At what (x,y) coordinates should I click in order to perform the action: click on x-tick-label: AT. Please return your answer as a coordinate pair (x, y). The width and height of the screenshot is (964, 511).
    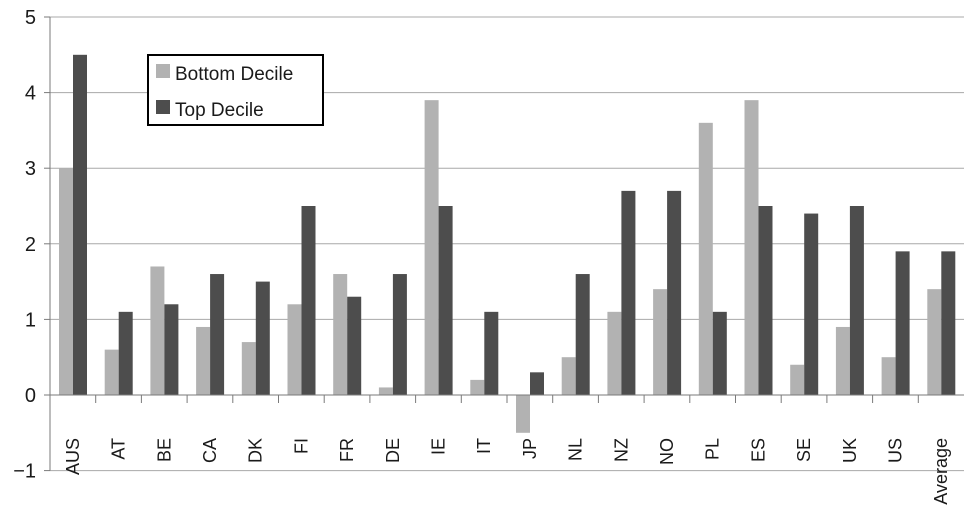
    Looking at the image, I should click on (119, 449).